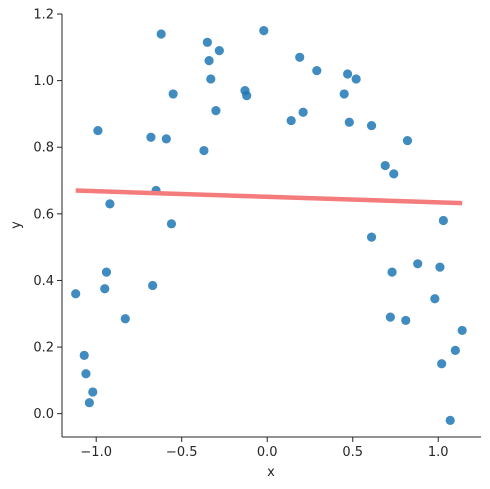  Describe the element at coordinates (271, 472) in the screenshot. I see `x-axis-label: x` at that location.